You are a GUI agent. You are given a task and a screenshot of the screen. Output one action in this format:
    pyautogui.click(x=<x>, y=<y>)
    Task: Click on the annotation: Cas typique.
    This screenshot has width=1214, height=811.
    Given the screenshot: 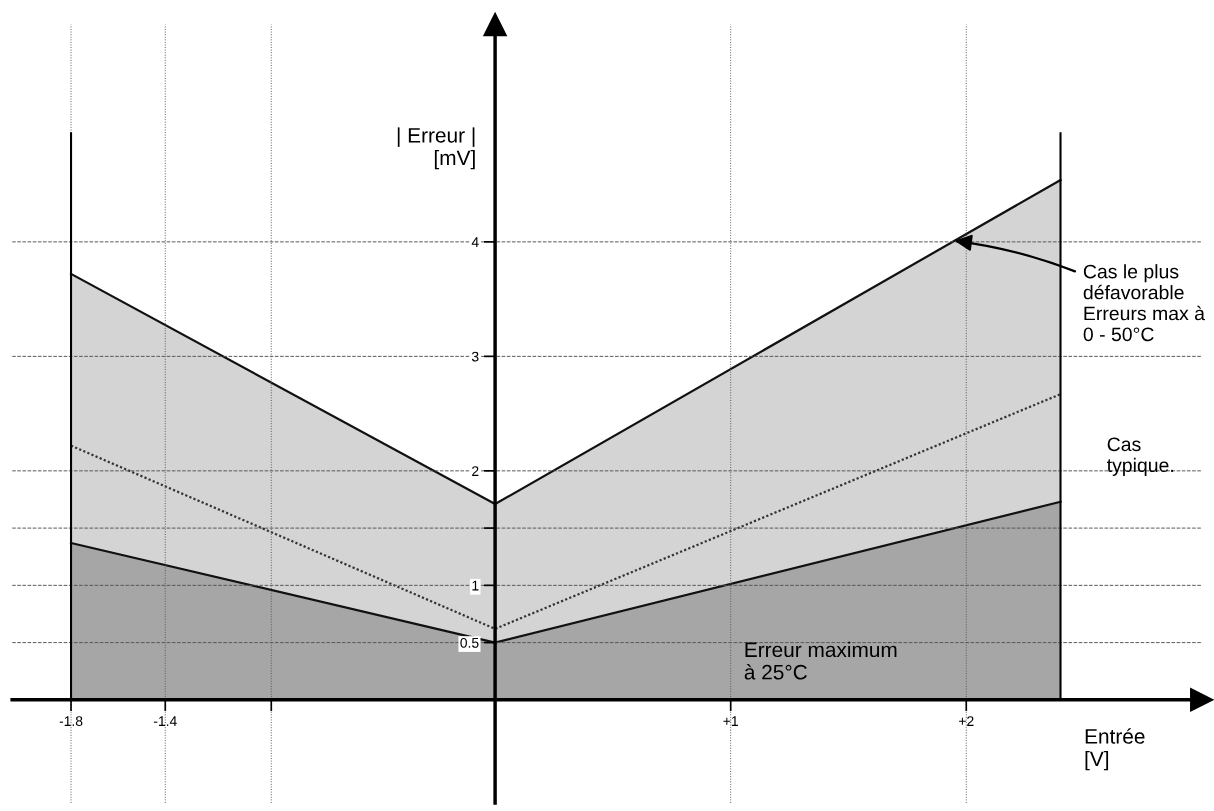 What is the action you would take?
    pyautogui.click(x=1140, y=456)
    